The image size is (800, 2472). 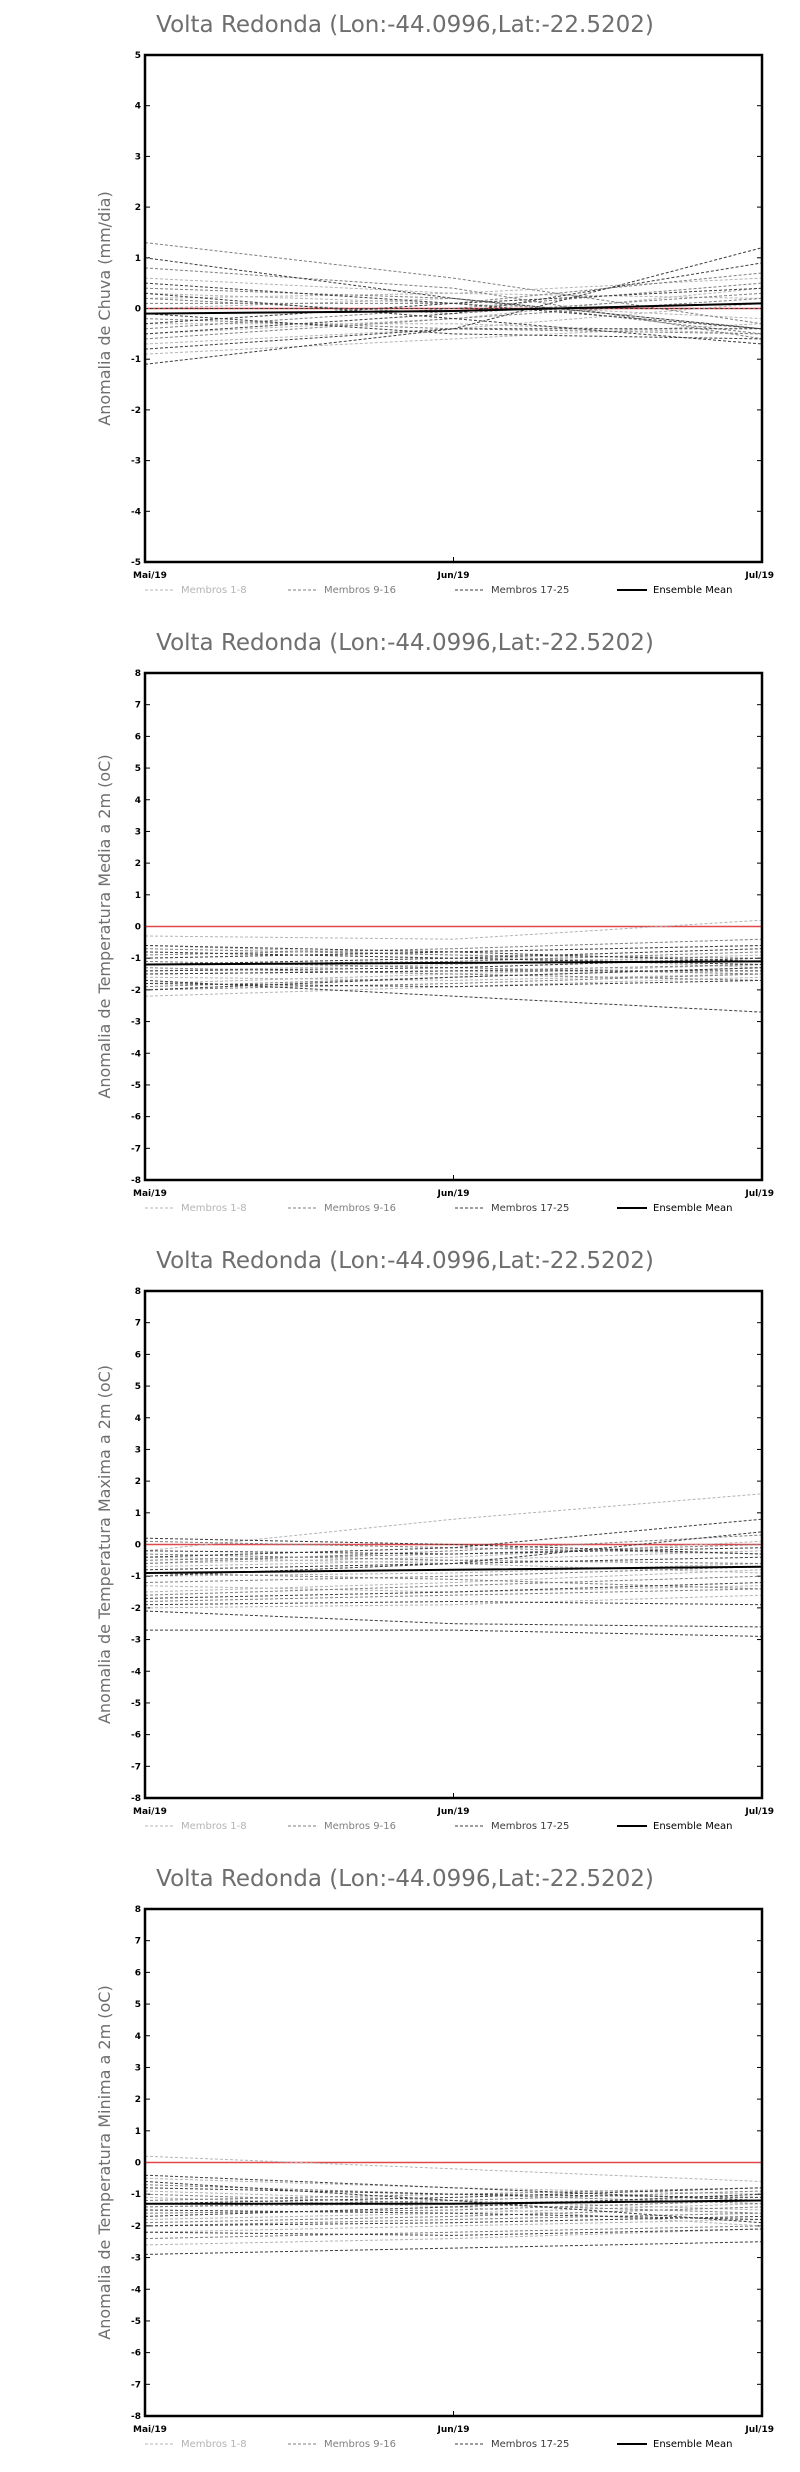 What do you see at coordinates (104, 926) in the screenshot?
I see `y-axis-label: Anomalia de Temperatura Media a 2m (oC)` at bounding box center [104, 926].